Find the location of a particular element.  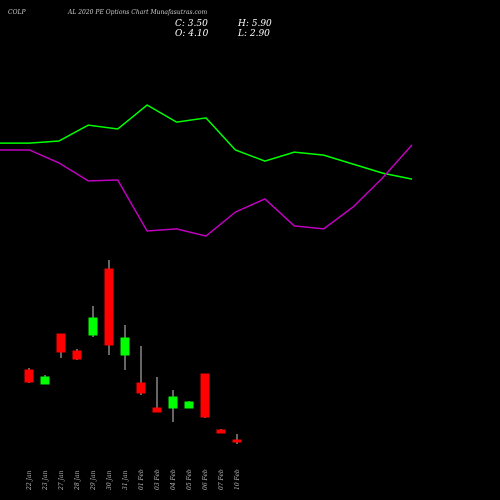

indicator-line is located at coordinates (206, 142).